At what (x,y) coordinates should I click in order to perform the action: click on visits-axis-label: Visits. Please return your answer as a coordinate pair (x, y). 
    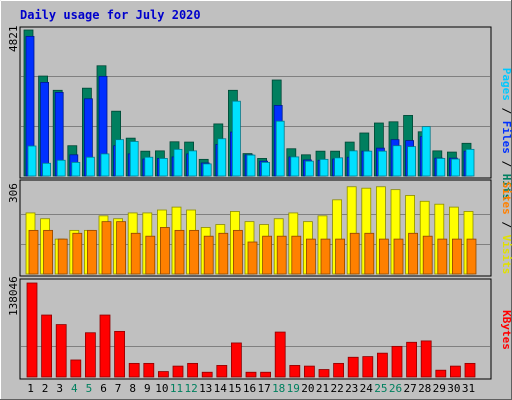
    Looking at the image, I should click on (506, 255).